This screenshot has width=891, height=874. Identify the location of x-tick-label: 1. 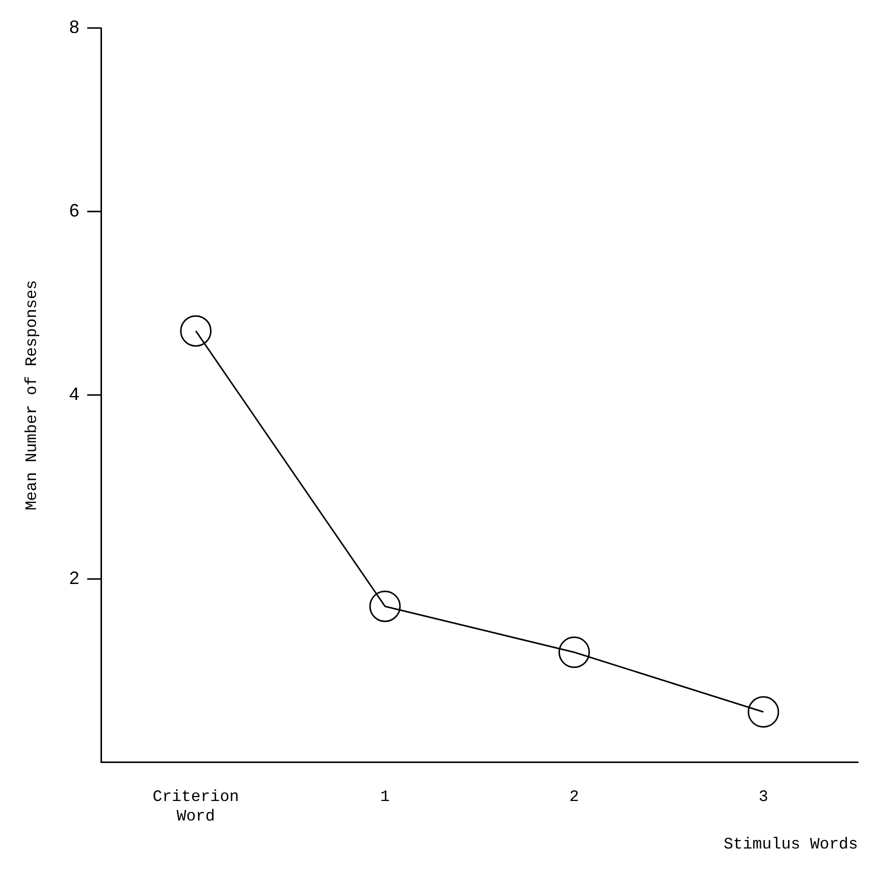
(385, 797).